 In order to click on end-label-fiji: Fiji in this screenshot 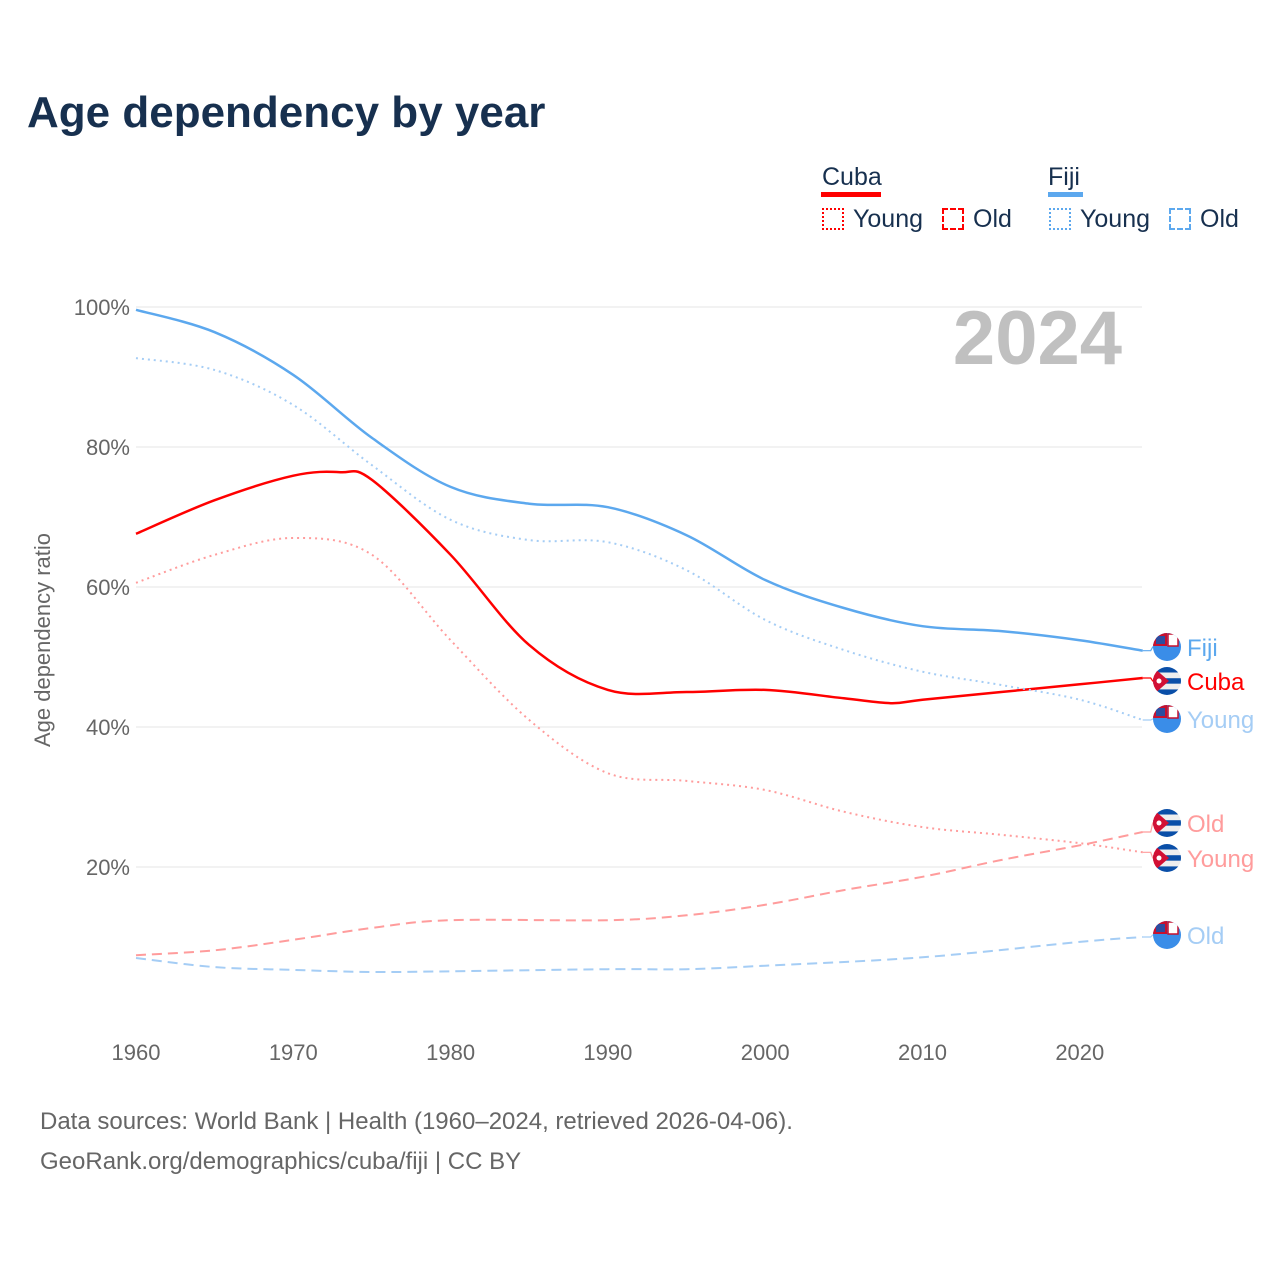, I will do `click(1202, 648)`.